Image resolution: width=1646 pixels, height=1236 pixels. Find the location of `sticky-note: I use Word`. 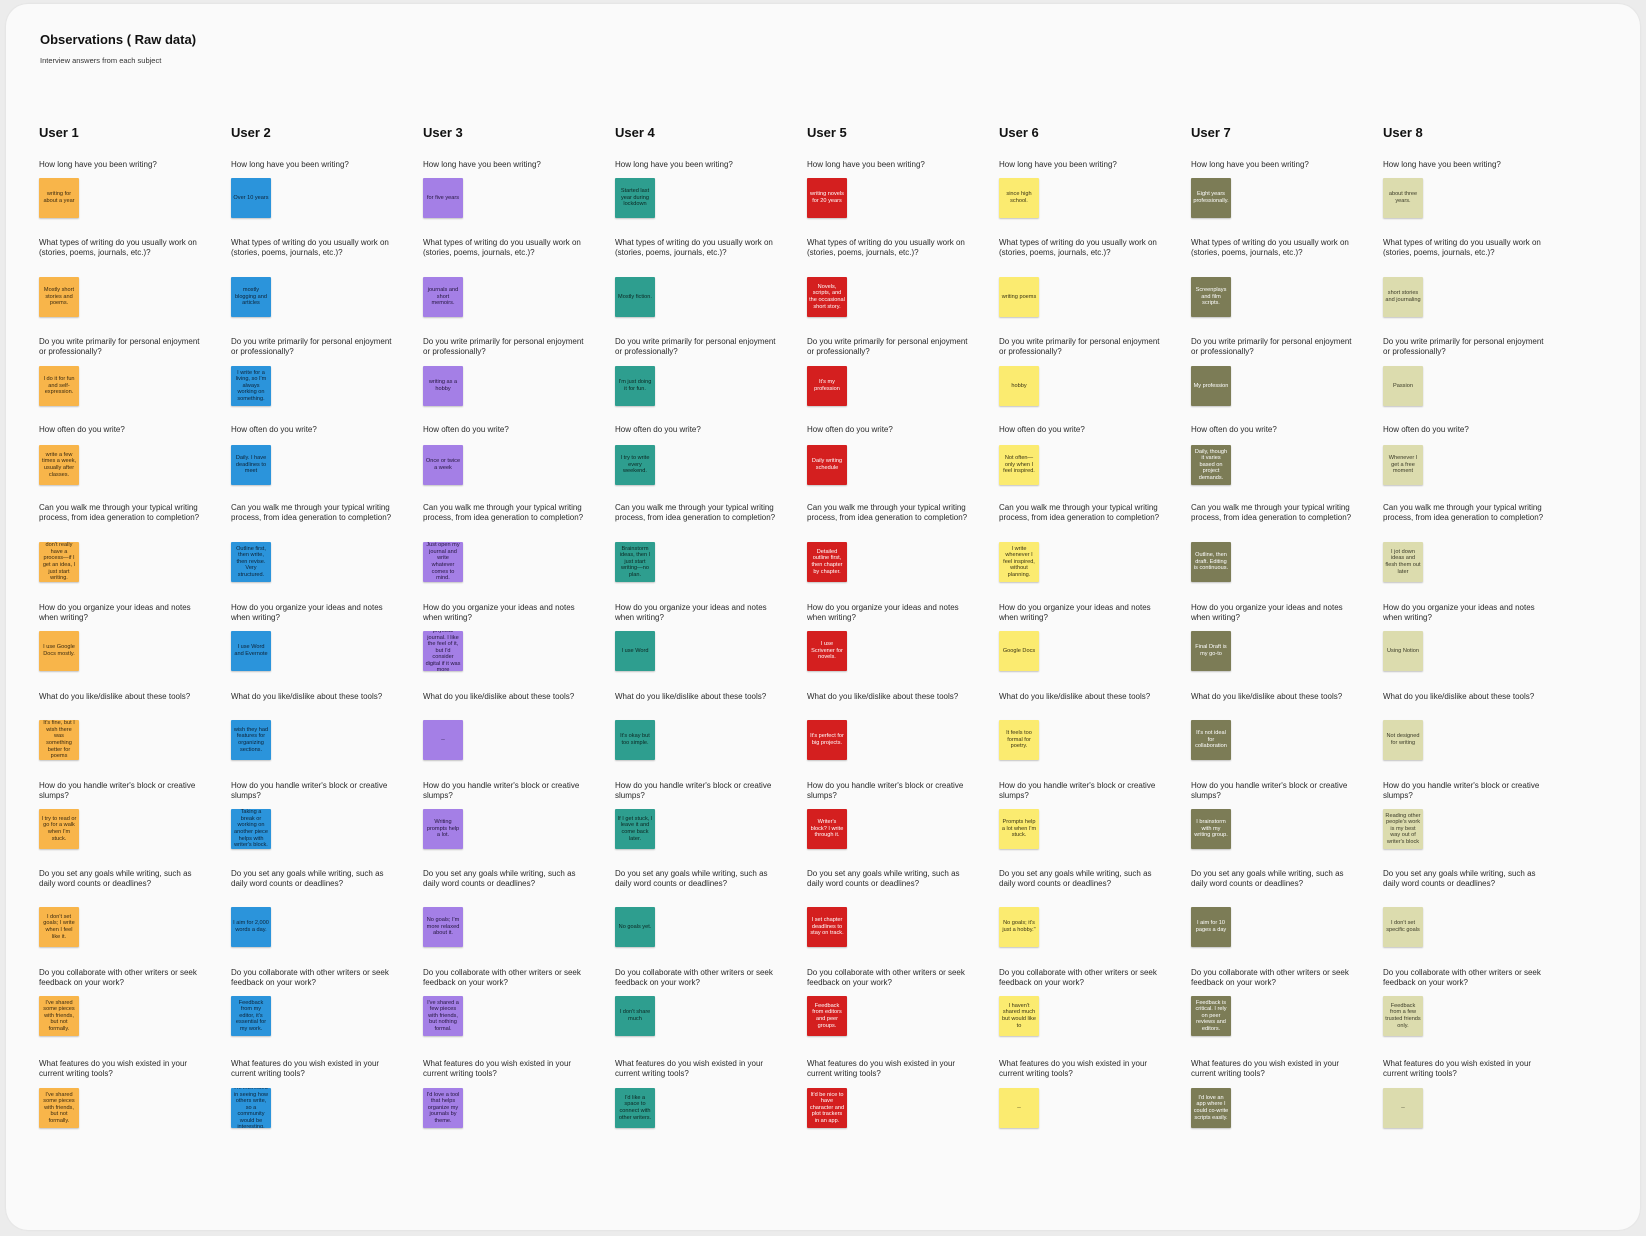

sticky-note: I use Word is located at coordinates (635, 651).